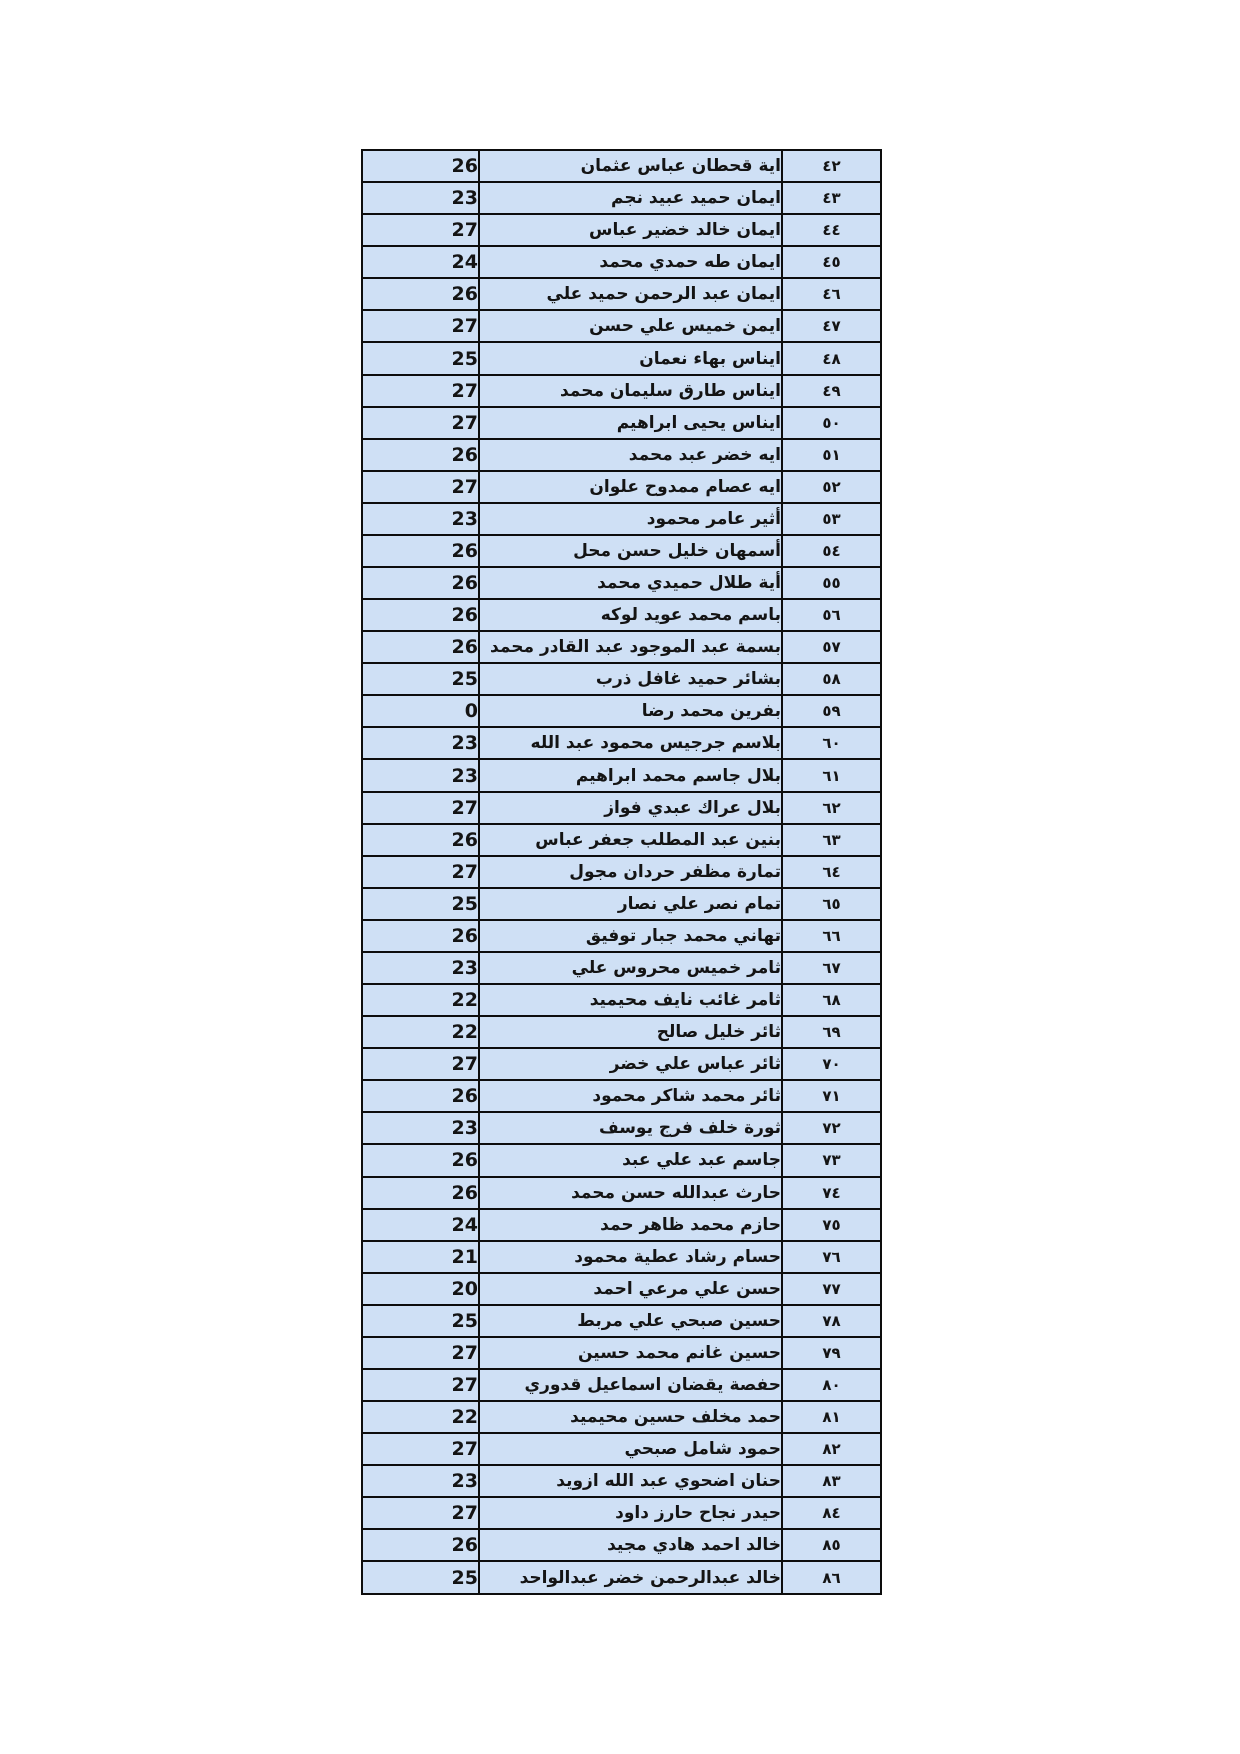 This screenshot has height=1754, width=1240. I want to click on table-row: 27 ايه عصام ممدوح علوان ٥٢, so click(621, 486).